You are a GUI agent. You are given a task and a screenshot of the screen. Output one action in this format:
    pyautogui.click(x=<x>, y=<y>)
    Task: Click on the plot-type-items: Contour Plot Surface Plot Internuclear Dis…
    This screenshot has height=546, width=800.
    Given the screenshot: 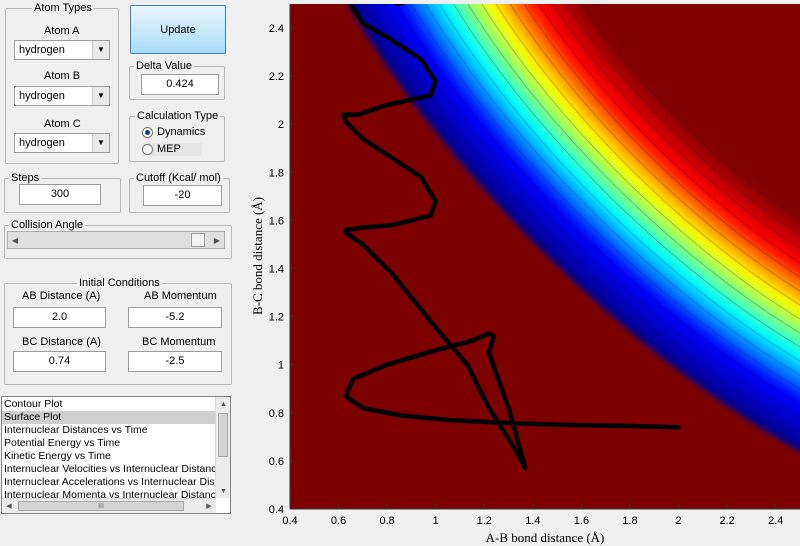 What is the action you would take?
    pyautogui.click(x=109, y=450)
    